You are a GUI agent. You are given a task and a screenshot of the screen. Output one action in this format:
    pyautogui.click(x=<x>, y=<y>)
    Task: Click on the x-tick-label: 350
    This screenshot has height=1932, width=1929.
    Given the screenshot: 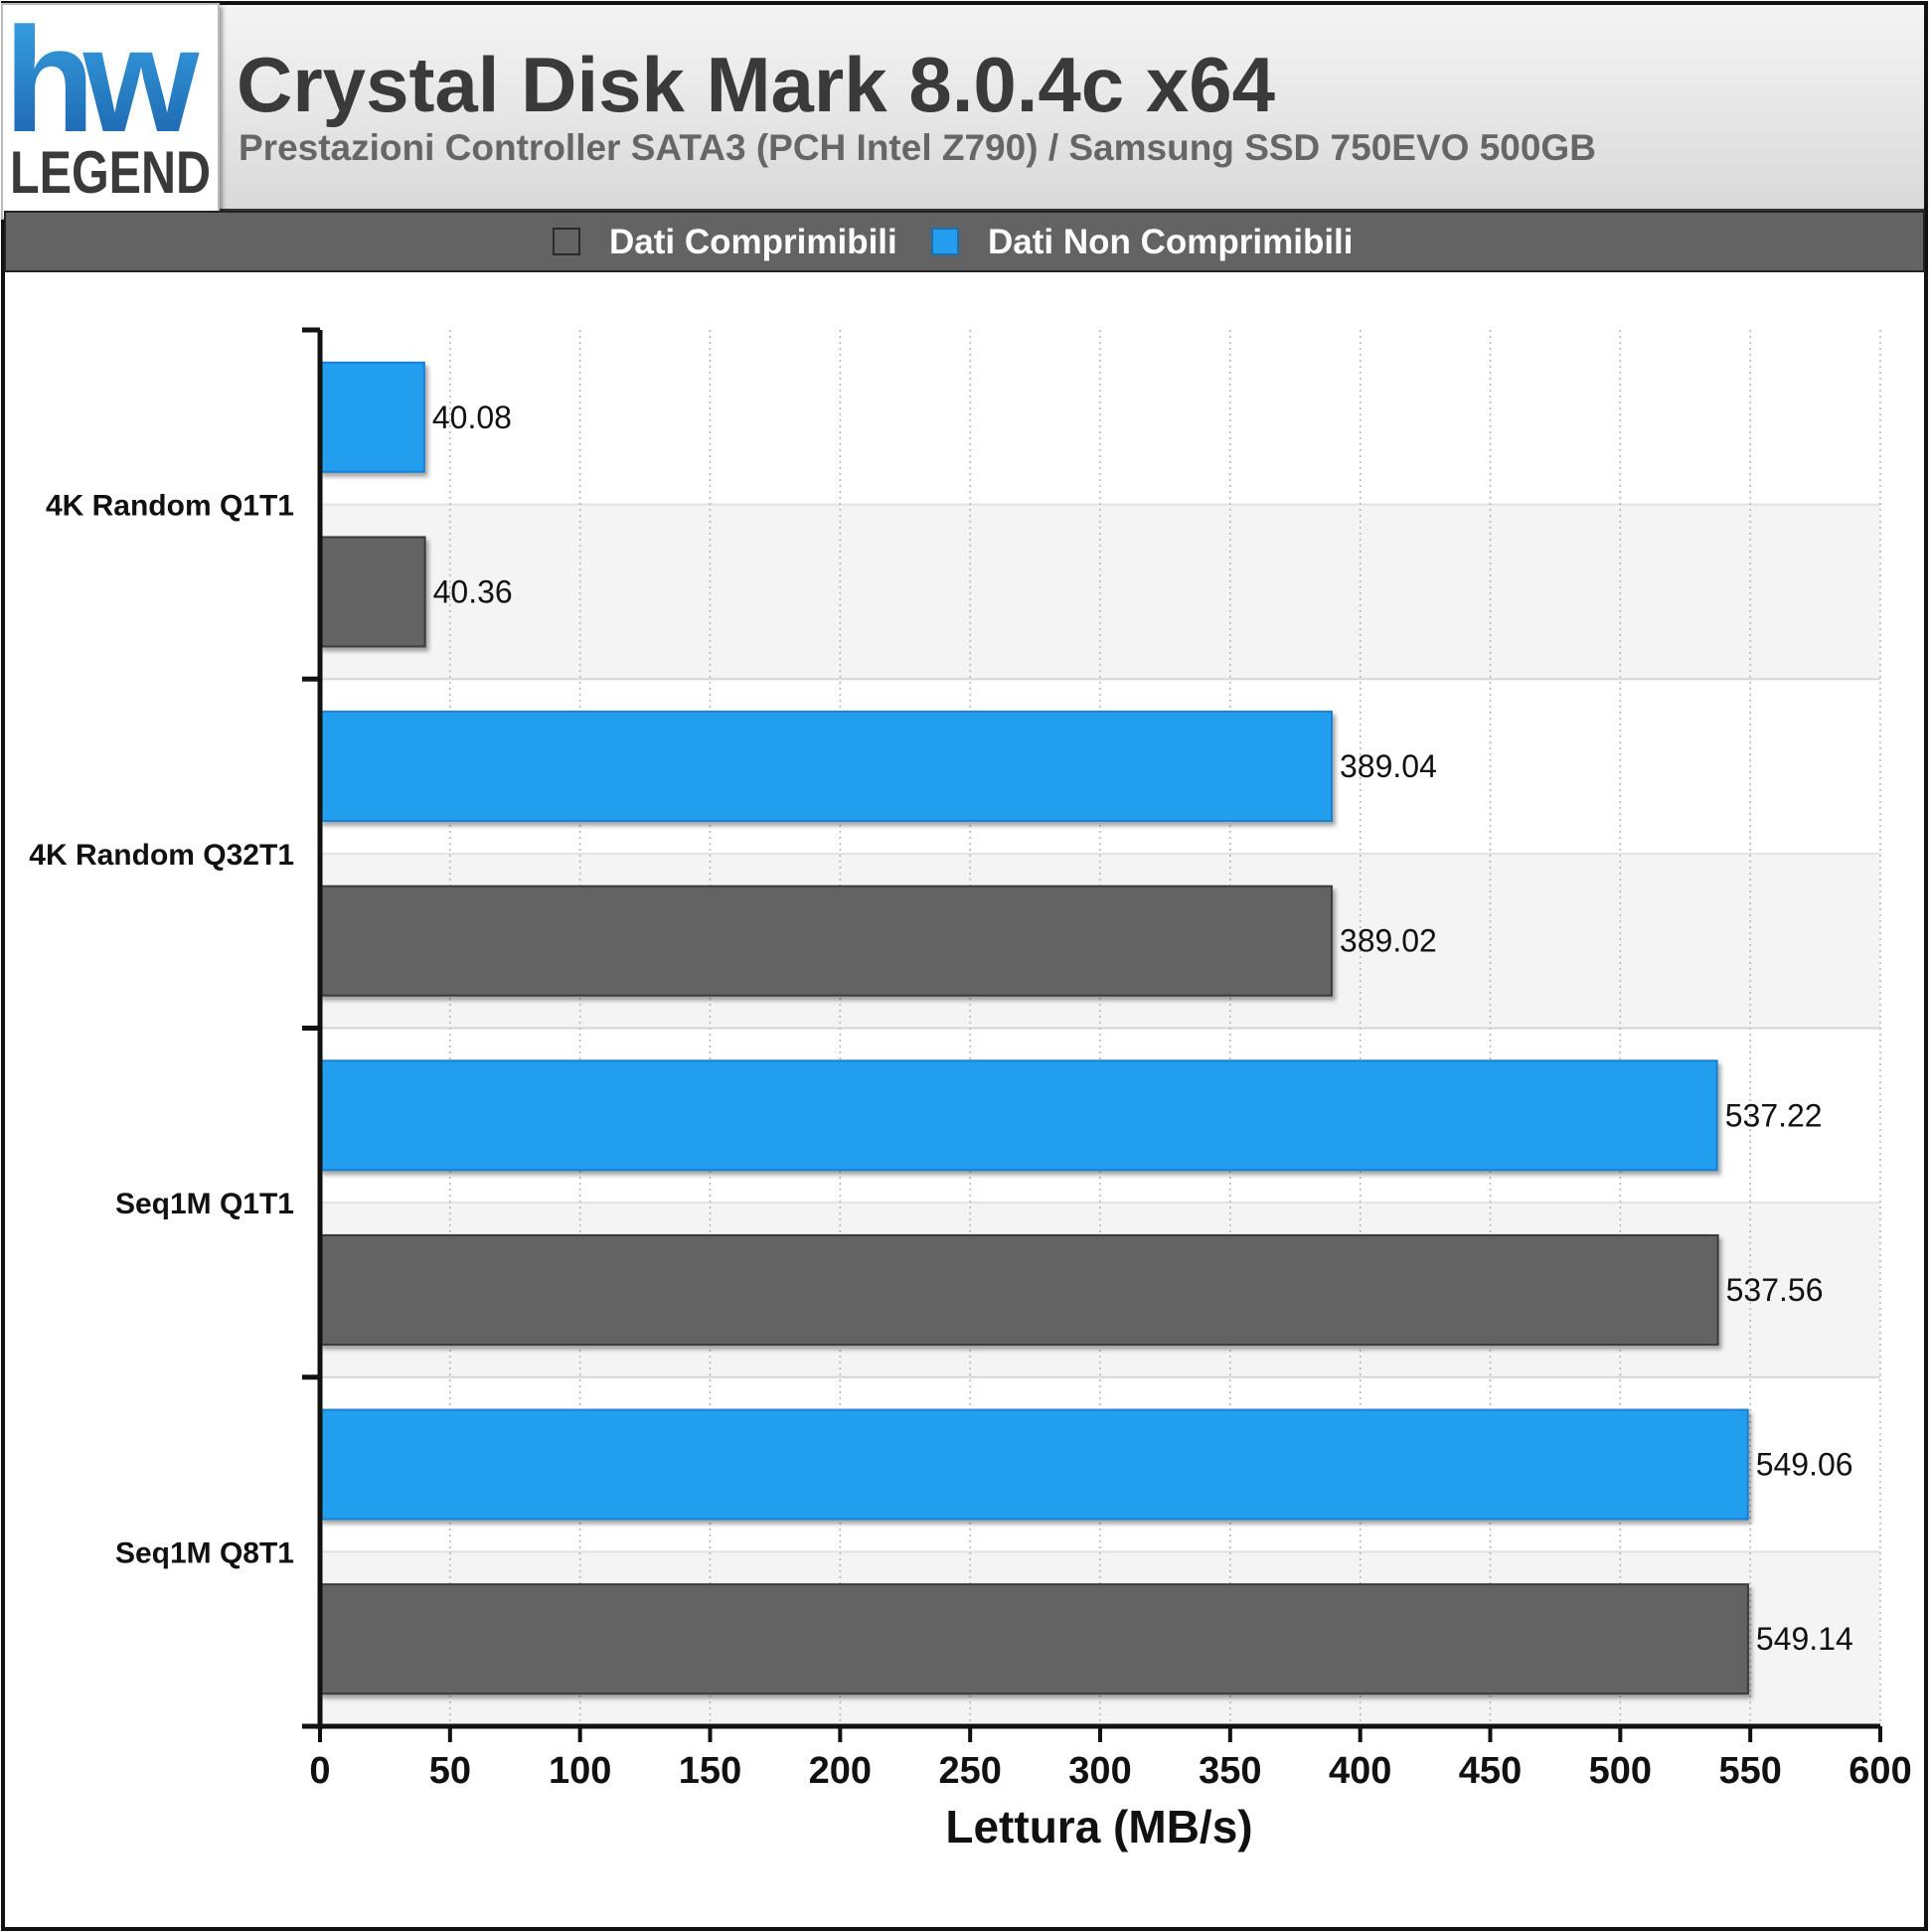 What is the action you would take?
    pyautogui.click(x=1230, y=1771)
    